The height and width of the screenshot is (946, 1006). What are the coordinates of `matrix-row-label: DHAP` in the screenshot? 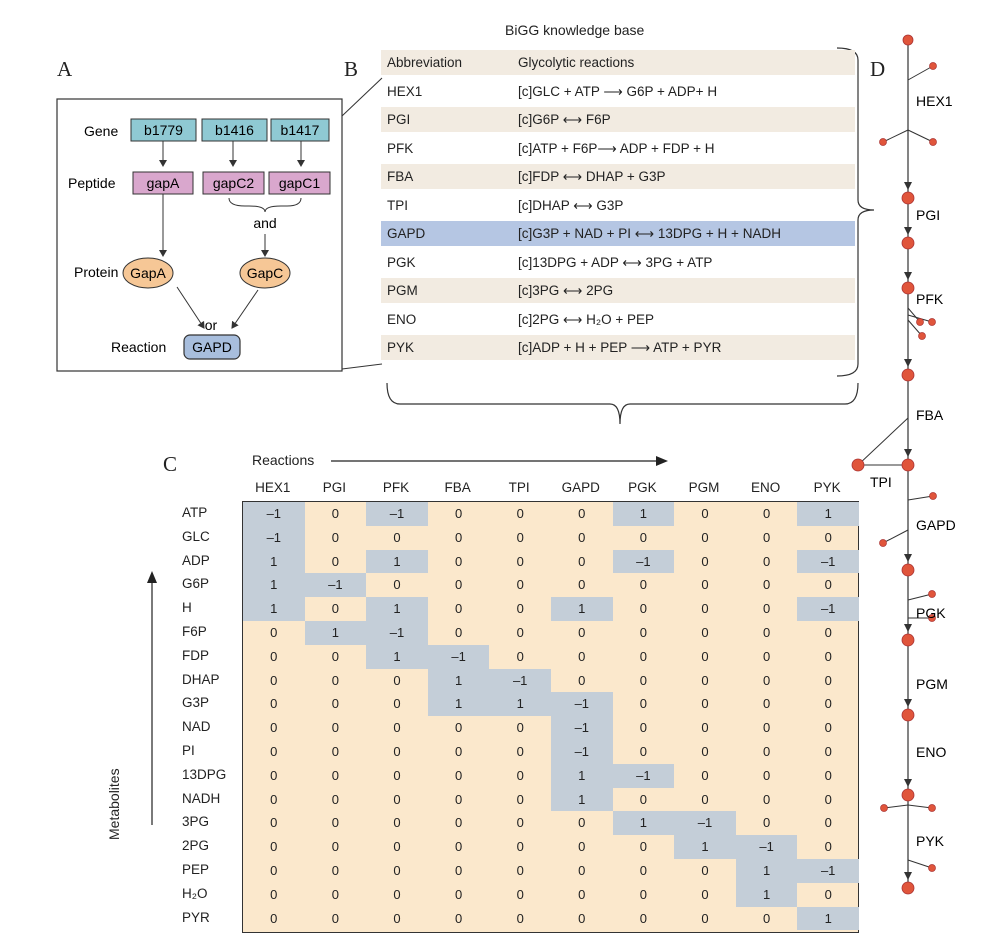 It's located at (201, 679).